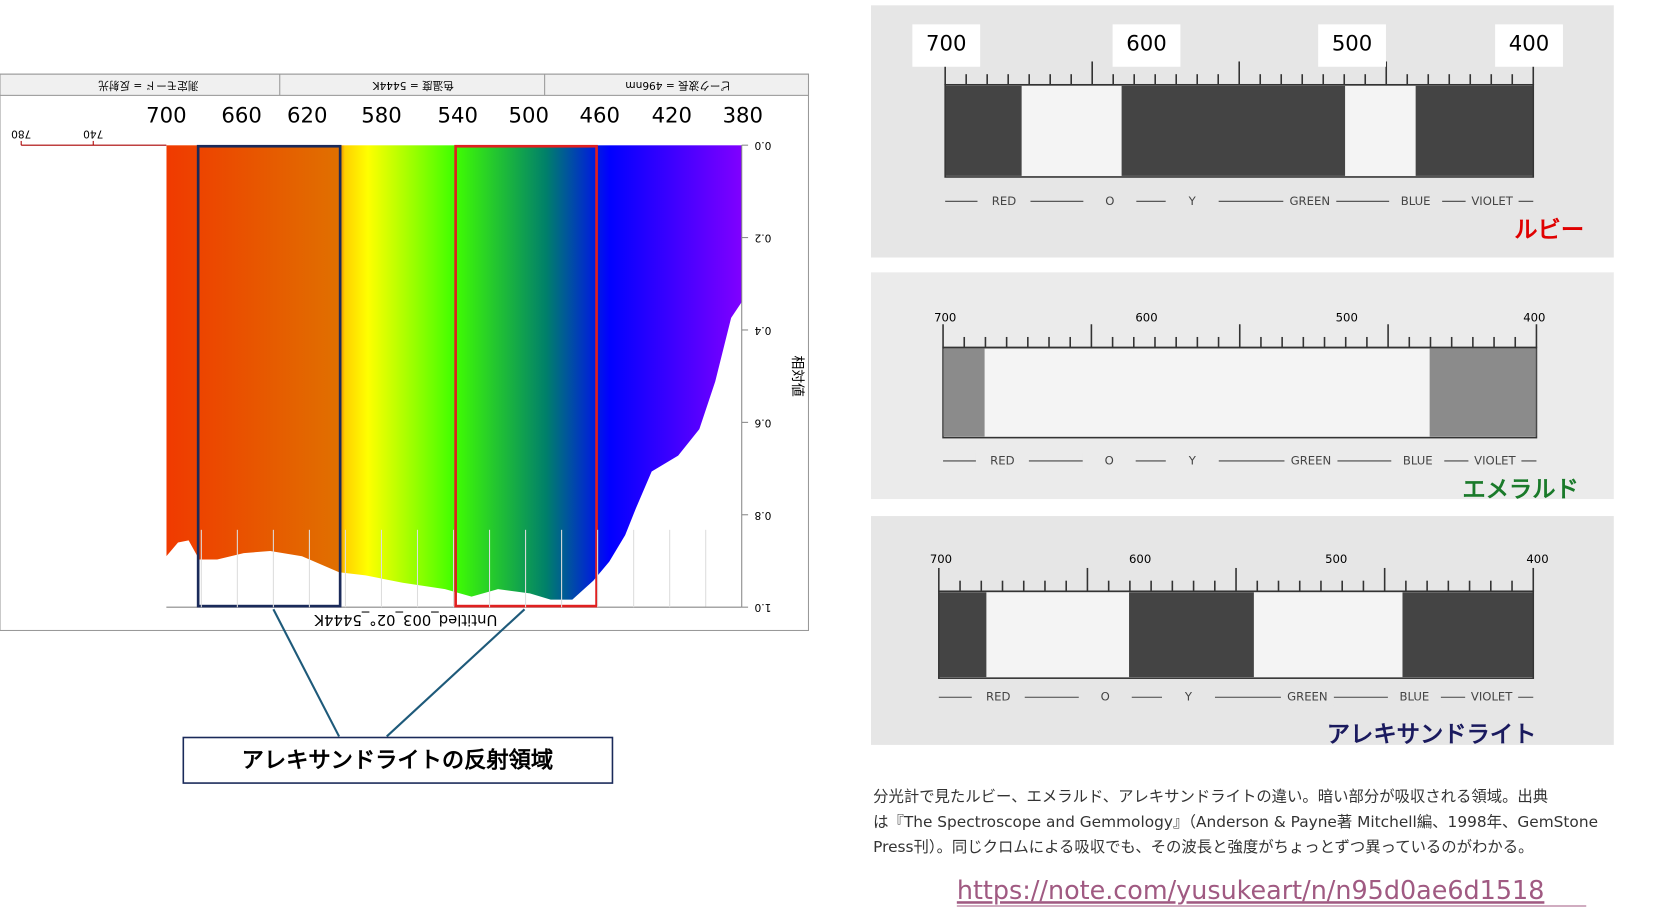 This screenshot has width=1653, height=924. I want to click on callout: アレキサンドライトの反射領域, so click(398, 759).